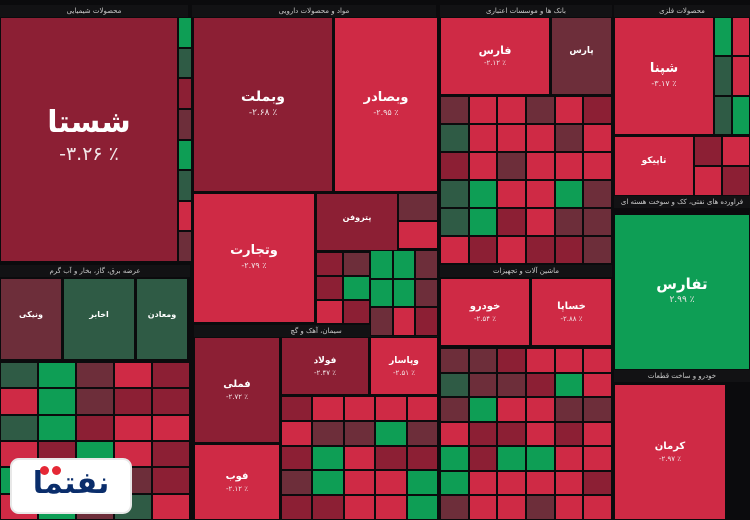 The image size is (750, 520). I want to click on stock-tile: وبصادر -۲.۹۵ ٪, so click(386, 104).